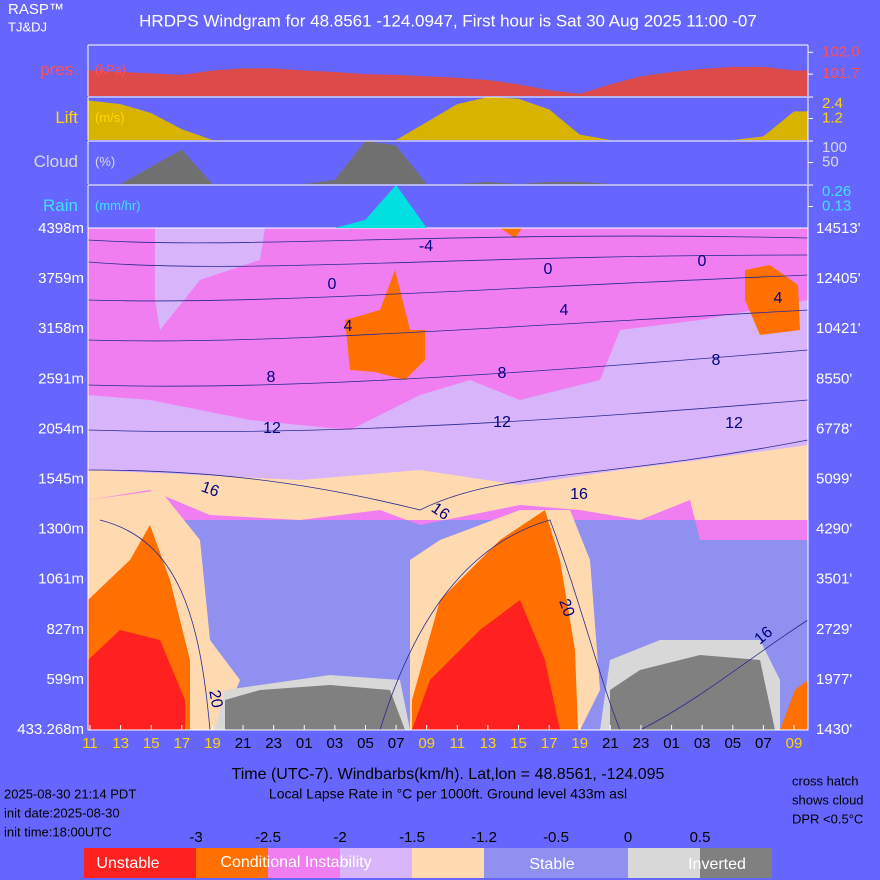  Describe the element at coordinates (61, 228) in the screenshot. I see `y-tick-label: 4398m` at that location.